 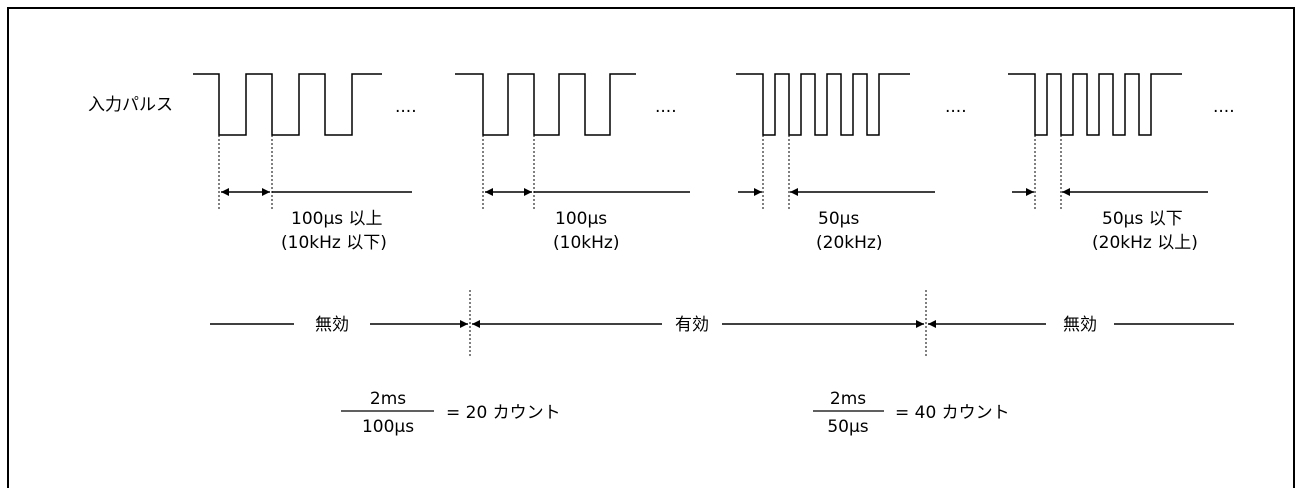 What do you see at coordinates (1080, 325) in the screenshot?
I see `region-invalid-right: 無効` at bounding box center [1080, 325].